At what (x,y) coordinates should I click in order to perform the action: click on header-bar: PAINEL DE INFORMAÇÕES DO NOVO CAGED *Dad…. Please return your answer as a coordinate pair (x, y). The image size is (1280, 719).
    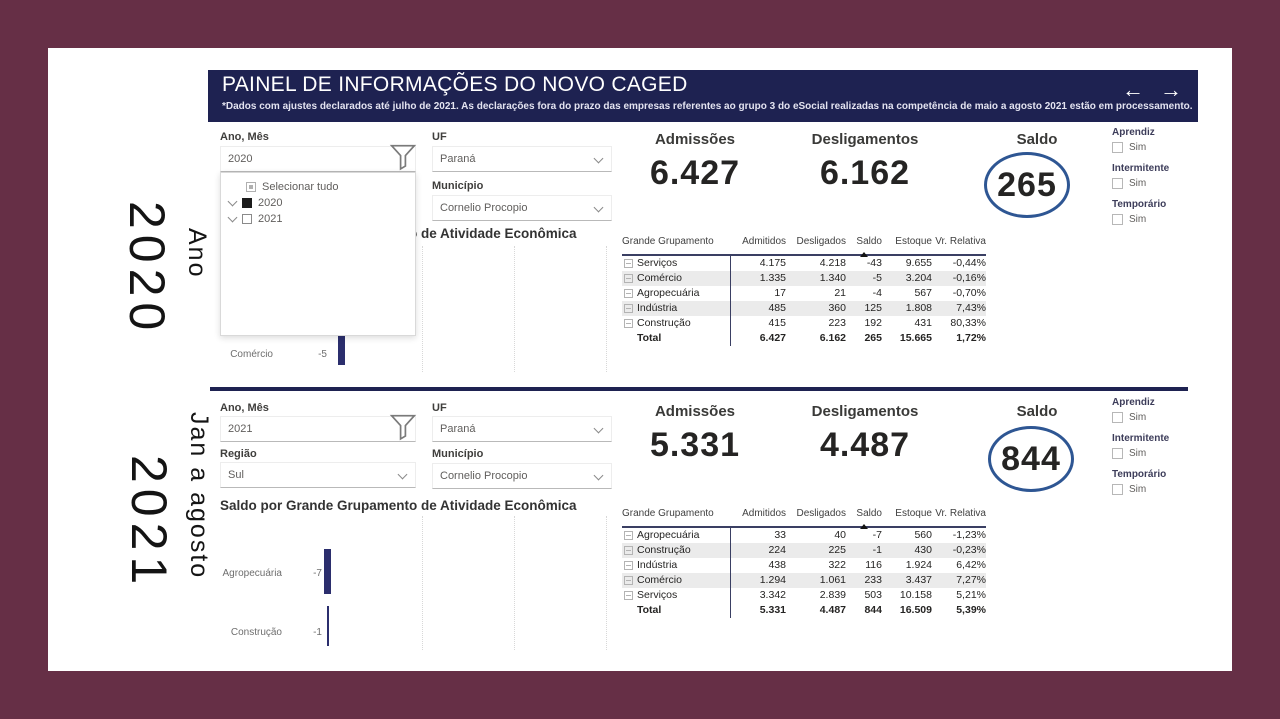
    Looking at the image, I should click on (703, 96).